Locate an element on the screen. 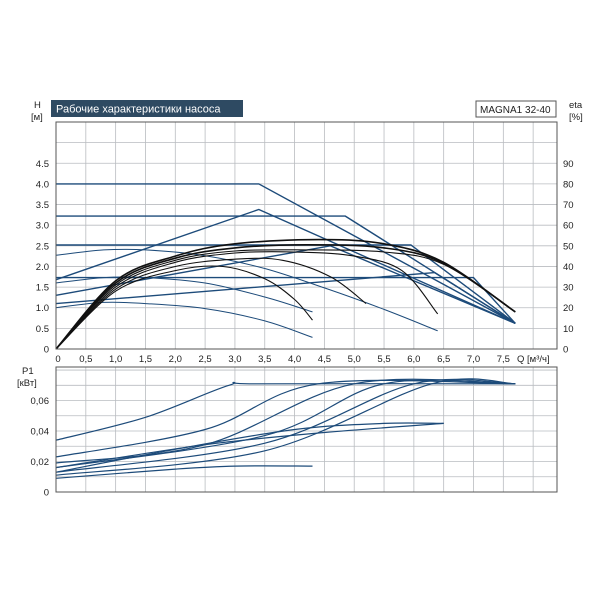 Image resolution: width=600 pixels, height=600 pixels. title-bar is located at coordinates (147, 108).